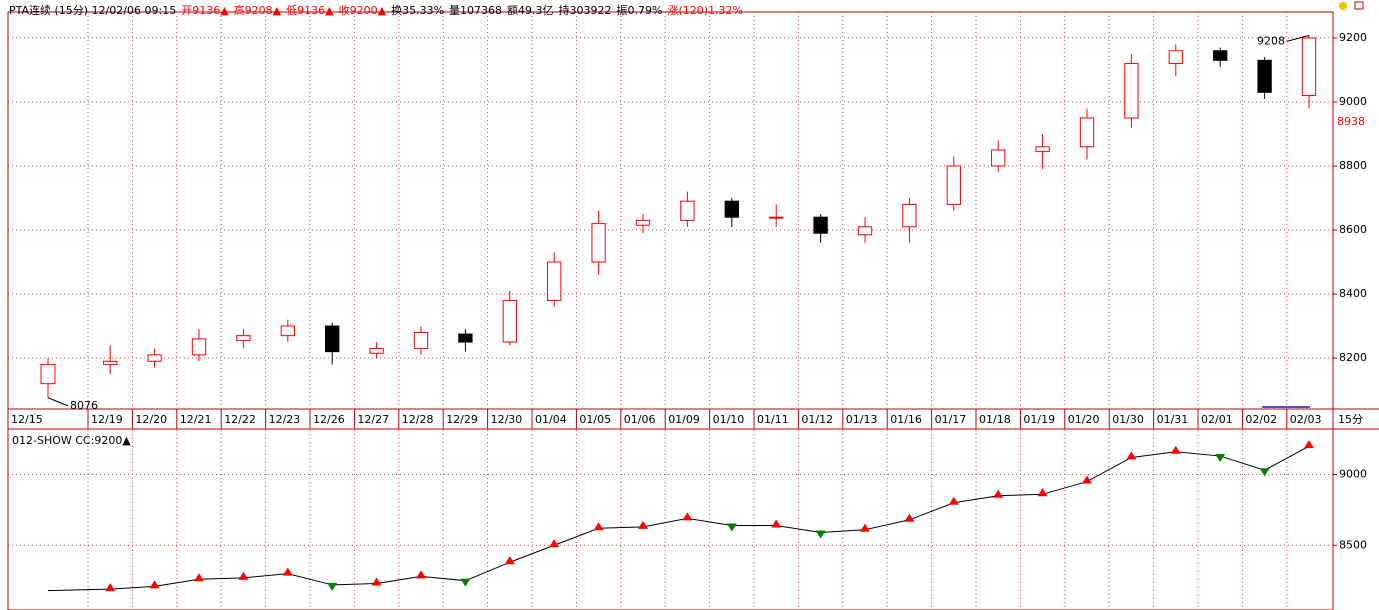  What do you see at coordinates (71, 440) in the screenshot?
I see `indicator-title: 012-SHOW CC:9200▲` at bounding box center [71, 440].